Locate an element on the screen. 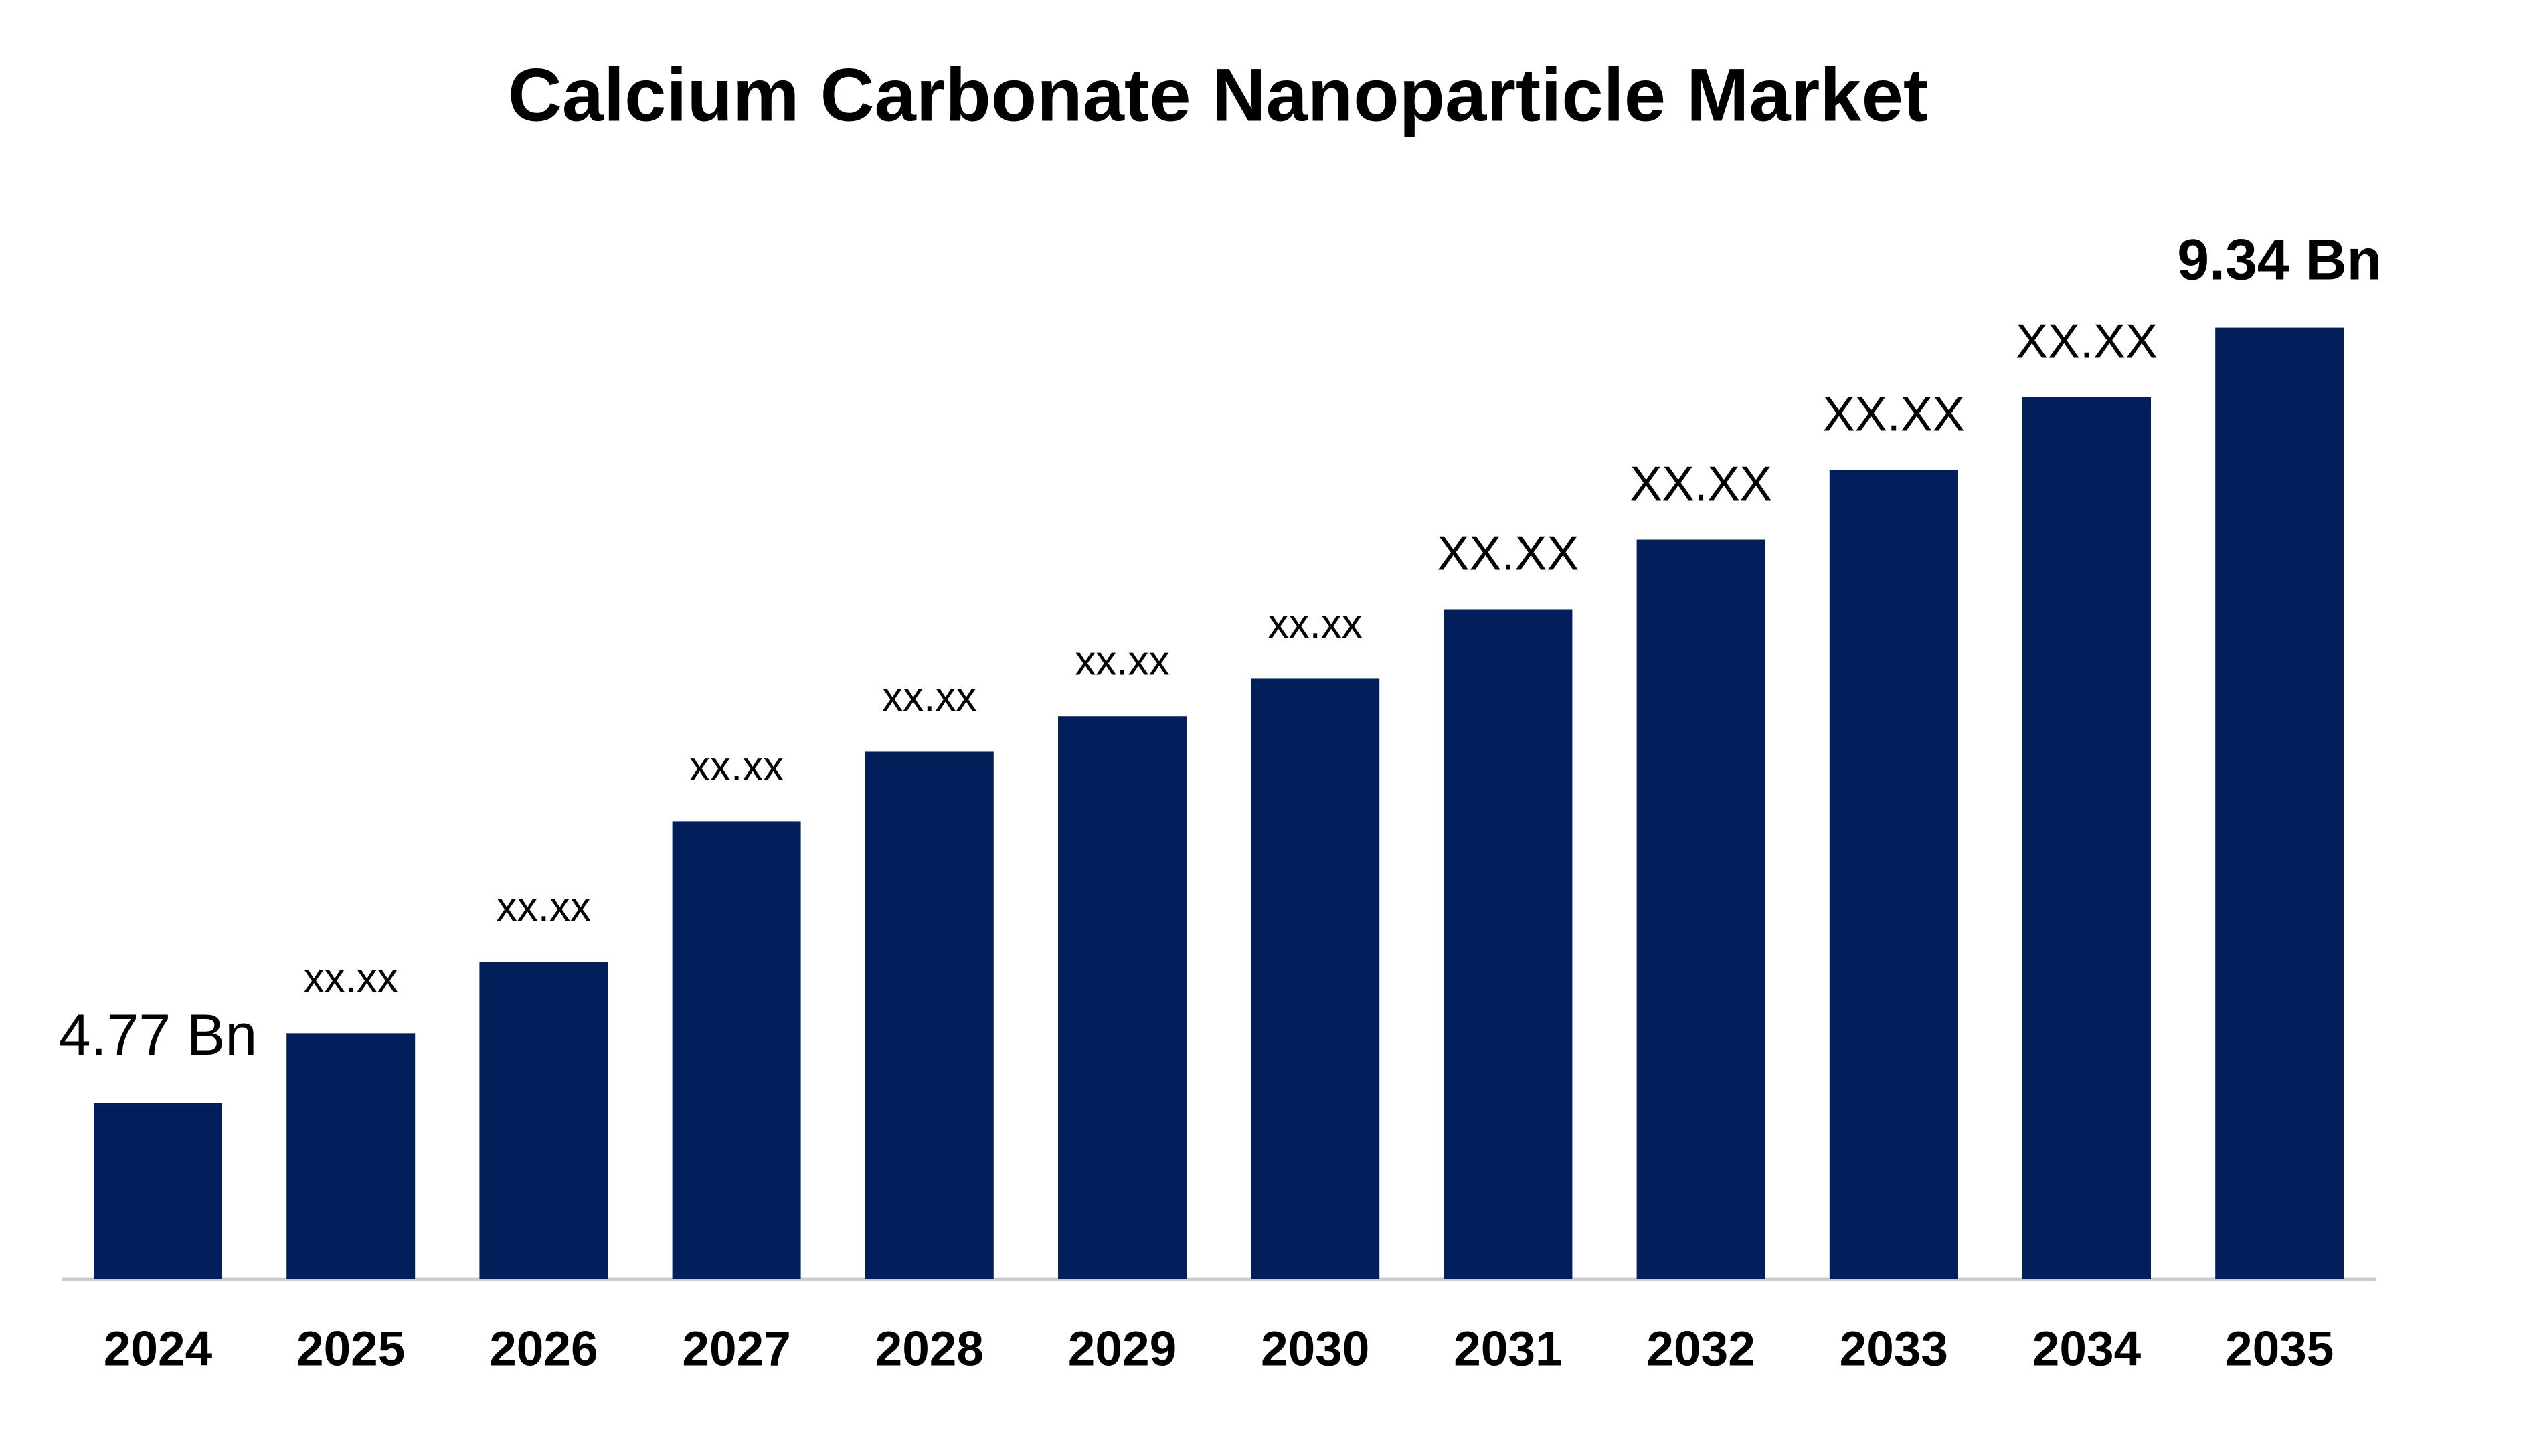  x-tick-label: 2031 is located at coordinates (1508, 1349).